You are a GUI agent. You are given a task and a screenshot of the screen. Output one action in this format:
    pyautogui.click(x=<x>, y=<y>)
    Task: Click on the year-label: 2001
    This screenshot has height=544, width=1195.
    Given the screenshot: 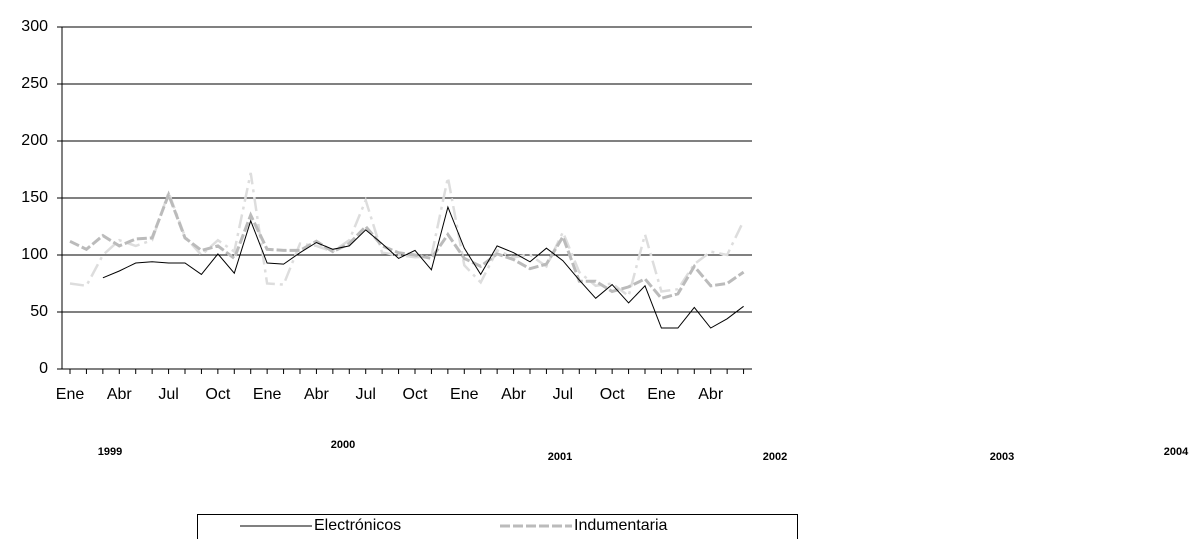 What is the action you would take?
    pyautogui.click(x=560, y=457)
    